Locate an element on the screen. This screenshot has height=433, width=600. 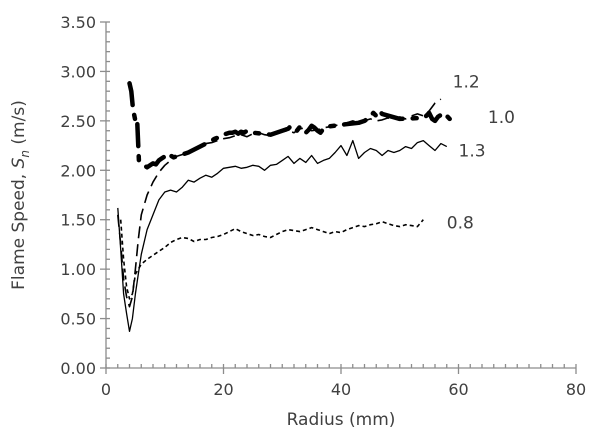
y-axis-title-unit: (m/s) is located at coordinates (19, 125).